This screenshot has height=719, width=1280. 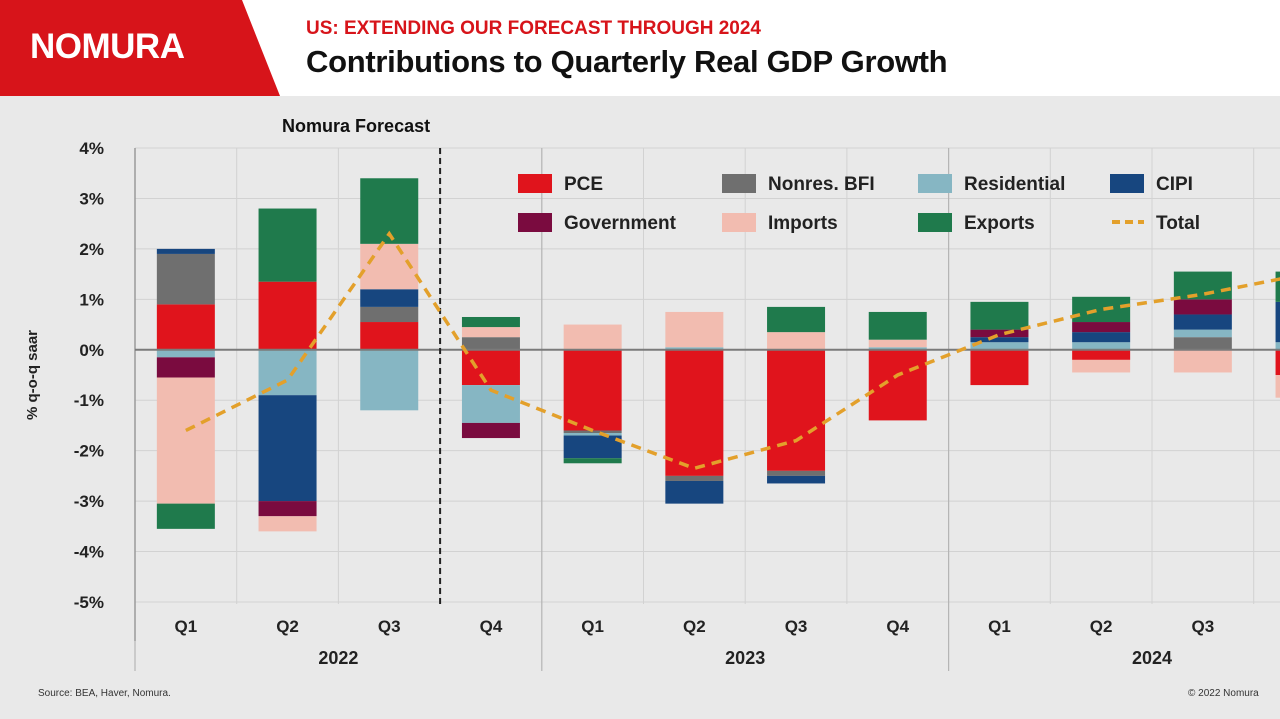 What do you see at coordinates (91, 198) in the screenshot?
I see `y-tick-label: 3%` at bounding box center [91, 198].